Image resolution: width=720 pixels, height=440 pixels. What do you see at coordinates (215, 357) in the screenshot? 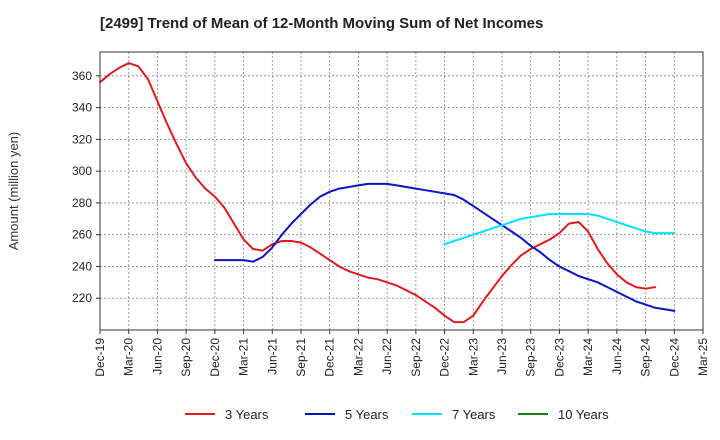
I see `x-tick-label: Dec-20` at bounding box center [215, 357].